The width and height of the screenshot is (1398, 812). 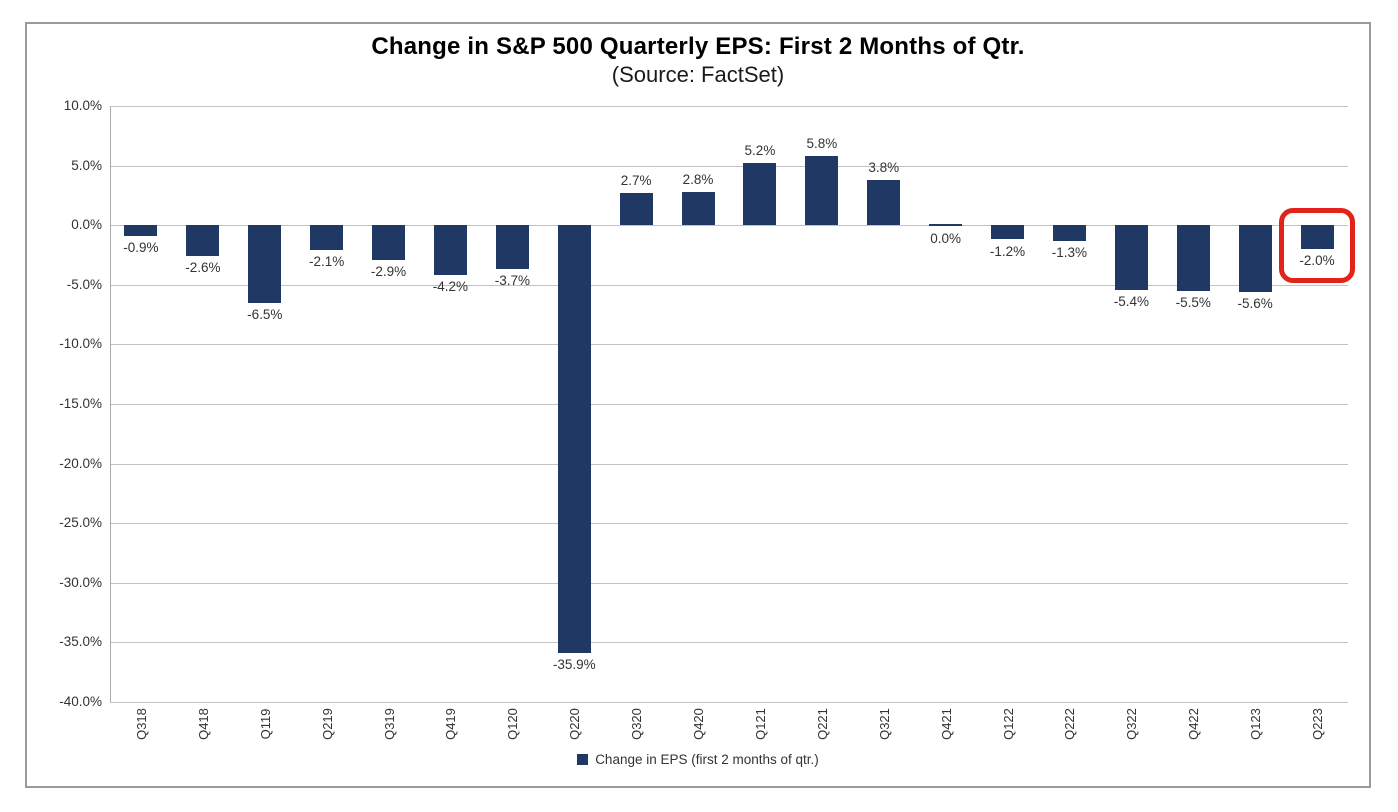 I want to click on x-axis-label-Q319: Q319, so click(x=389, y=724).